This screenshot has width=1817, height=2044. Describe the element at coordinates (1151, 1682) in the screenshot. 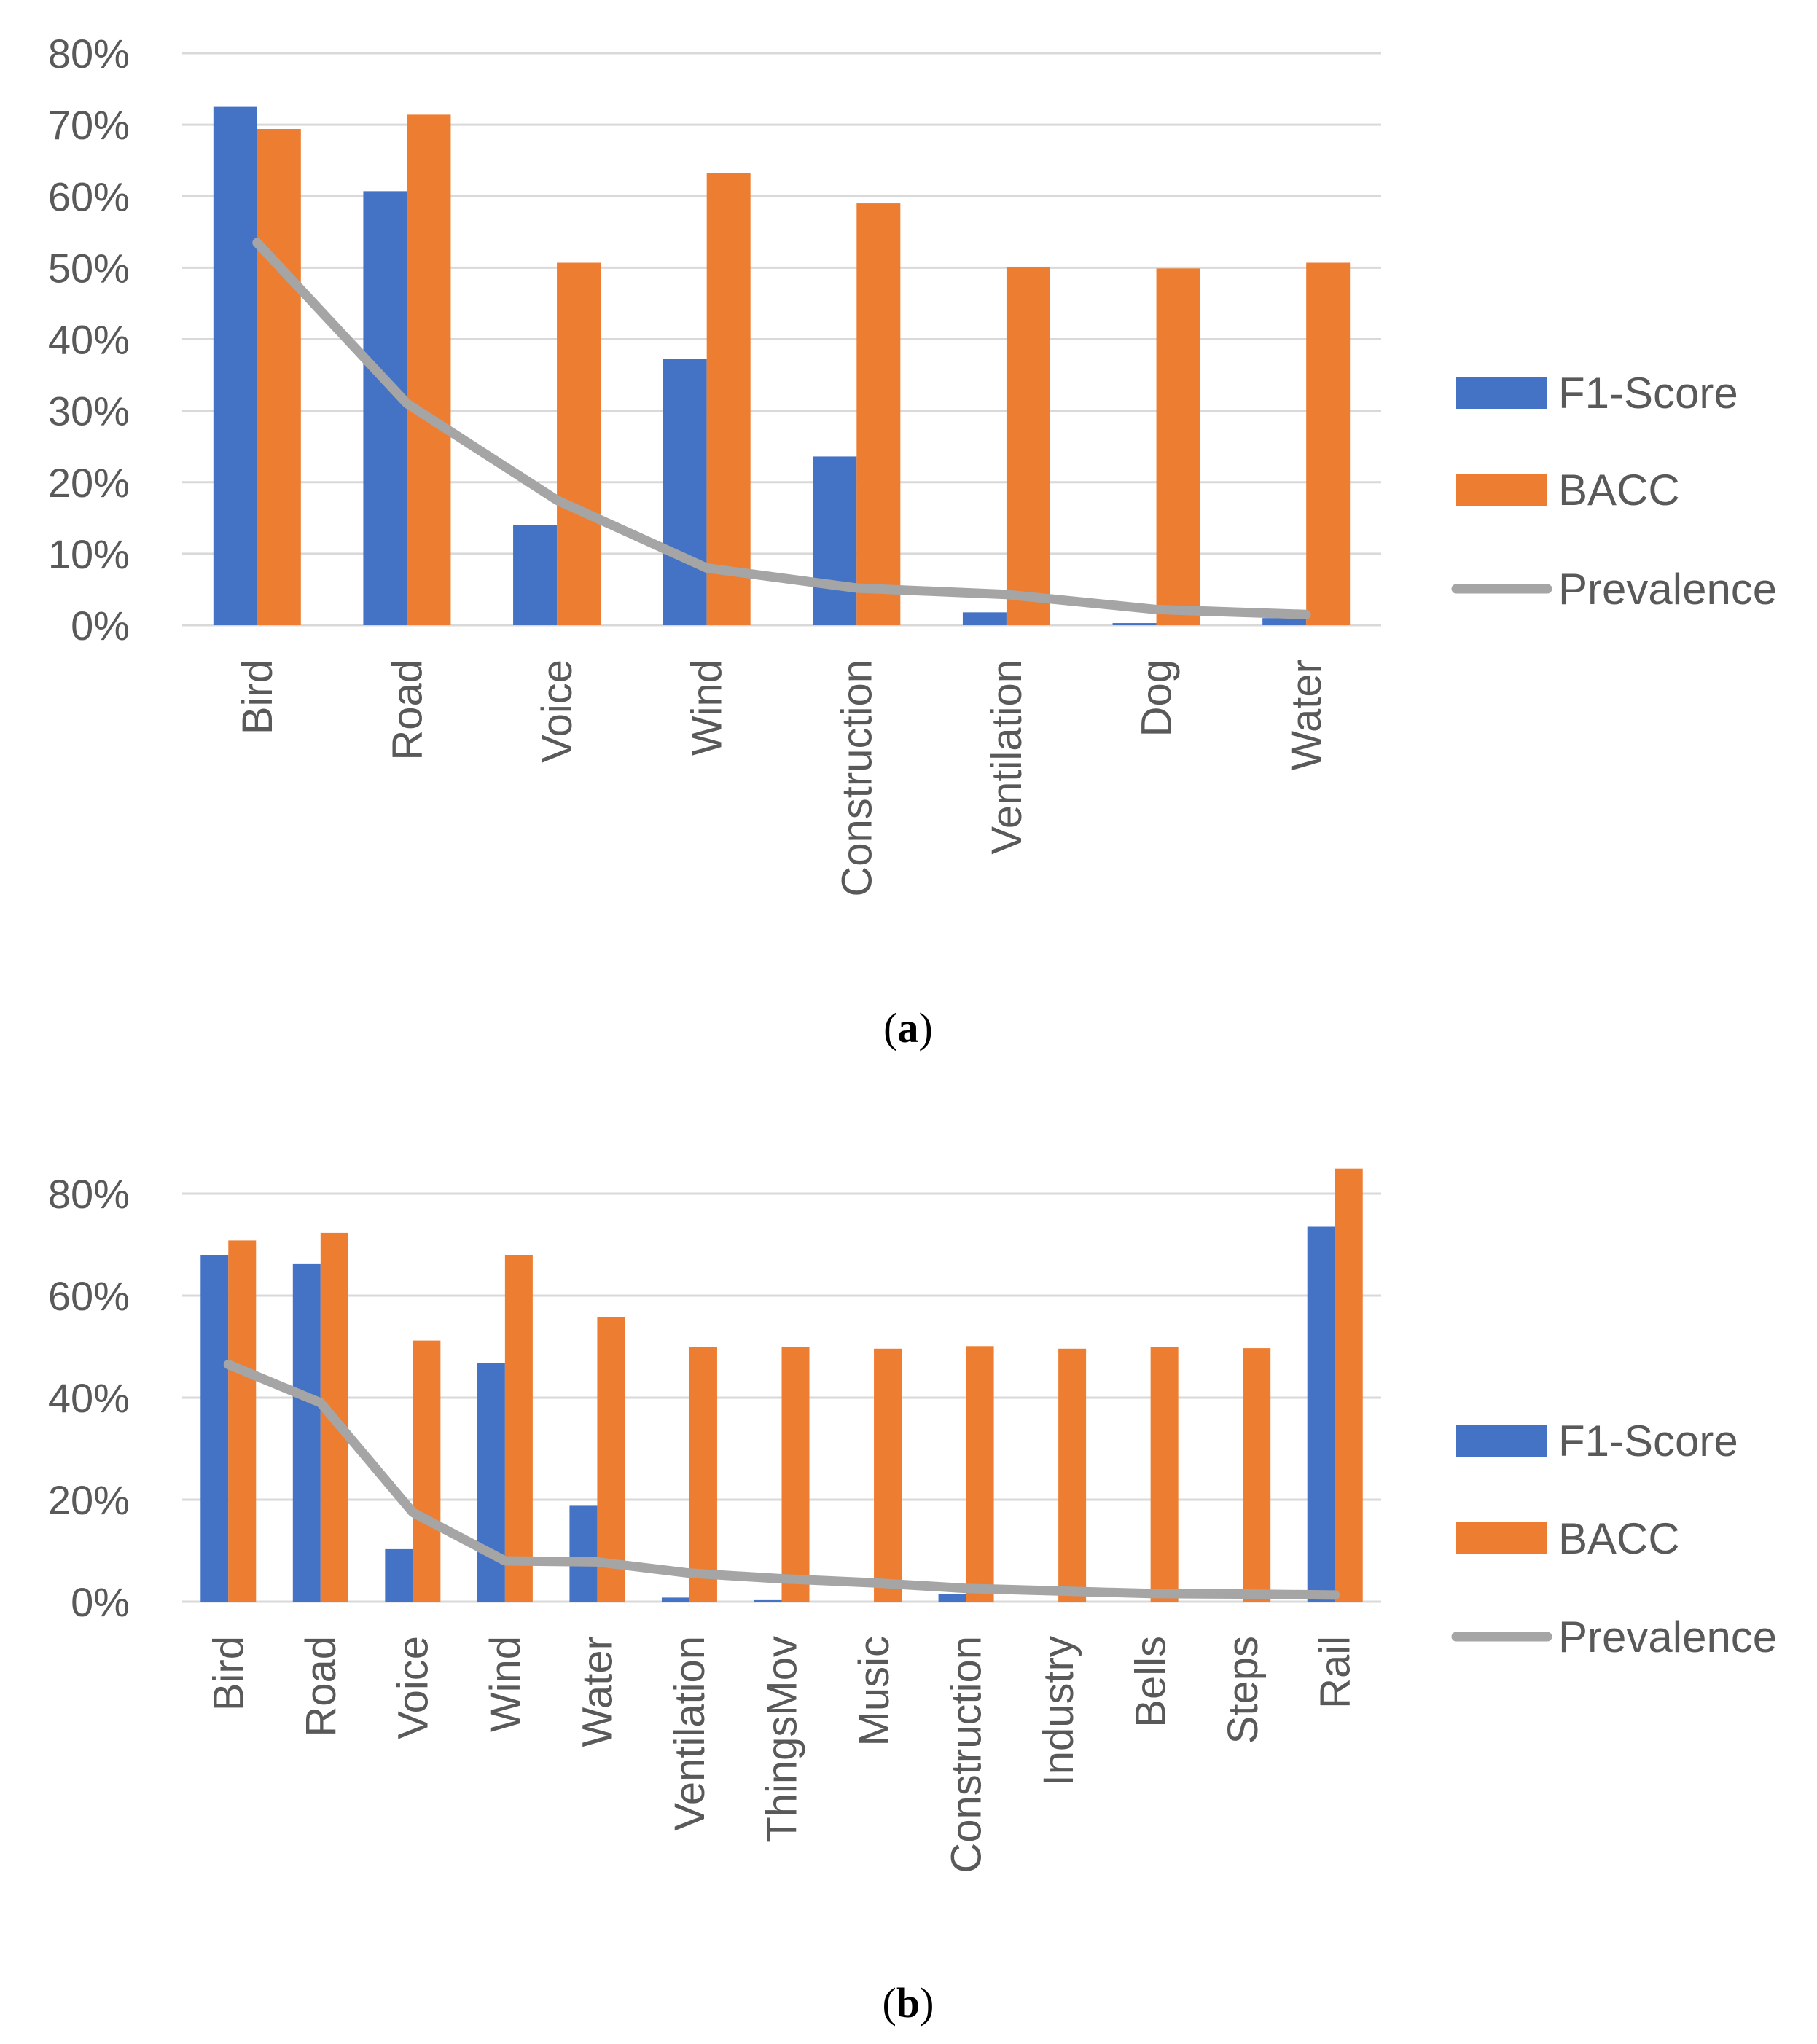

I see `category-label-bells: Bells` at that location.